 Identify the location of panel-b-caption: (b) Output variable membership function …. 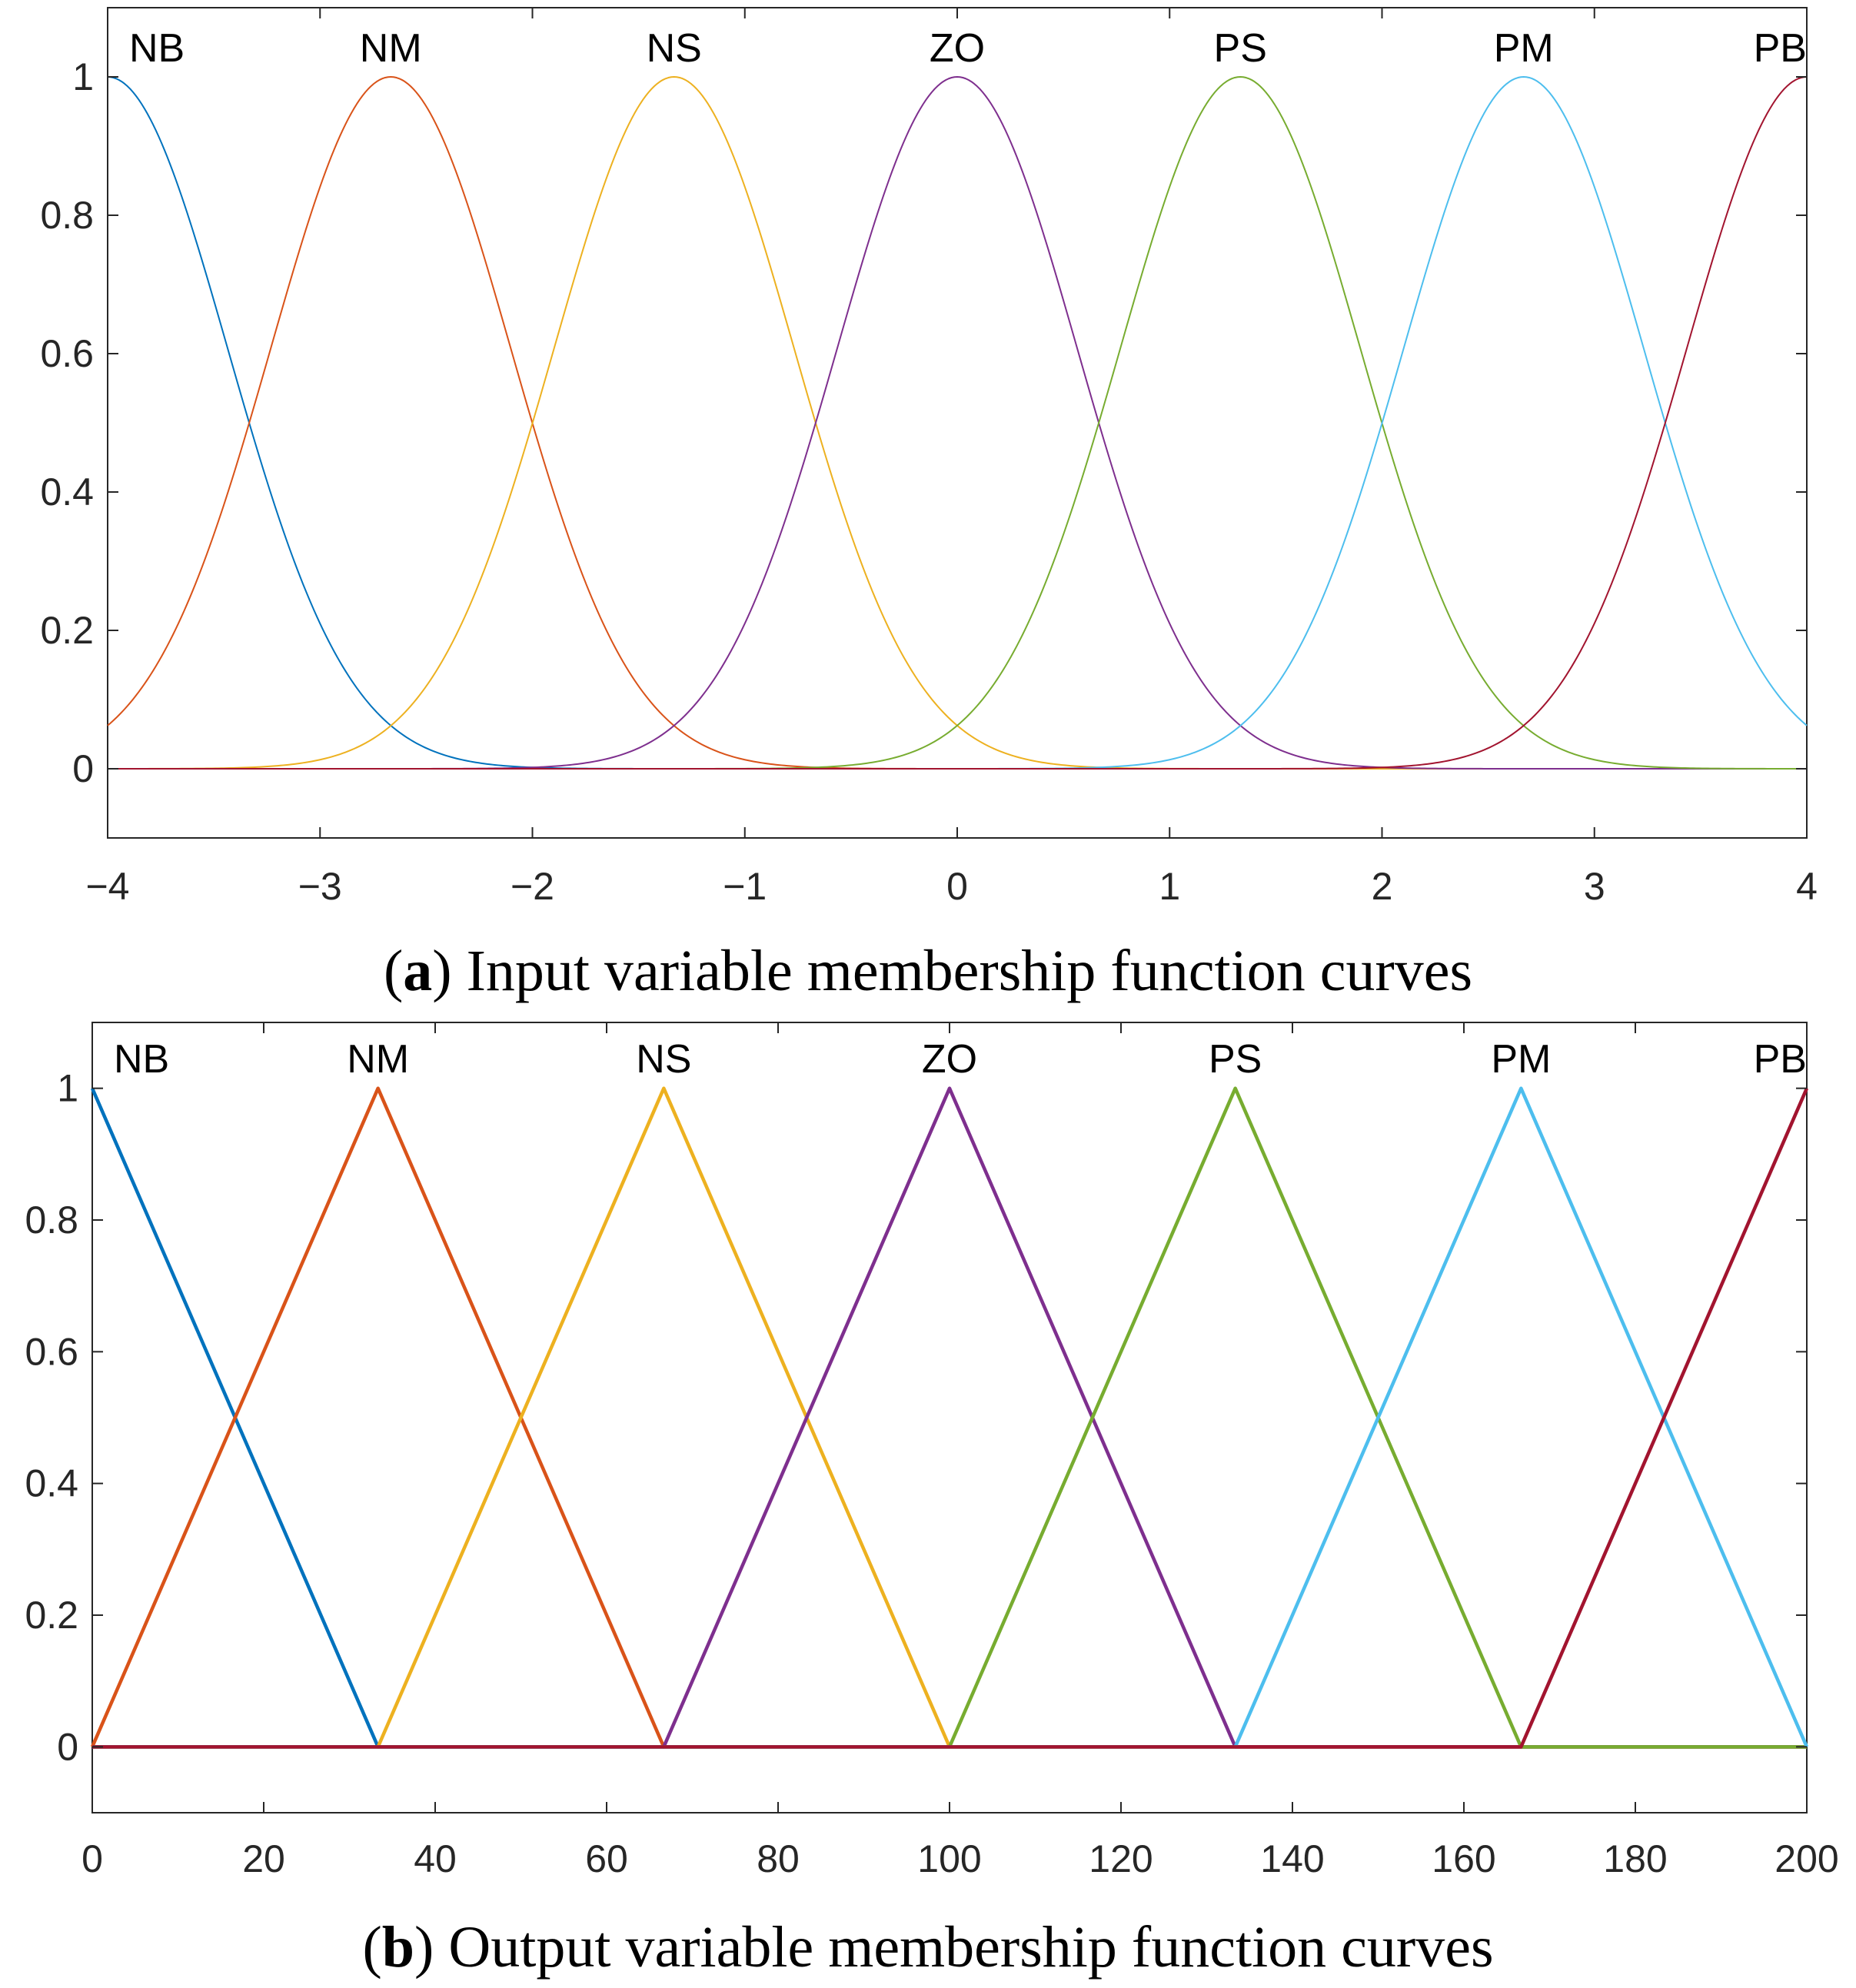
(927, 1947).